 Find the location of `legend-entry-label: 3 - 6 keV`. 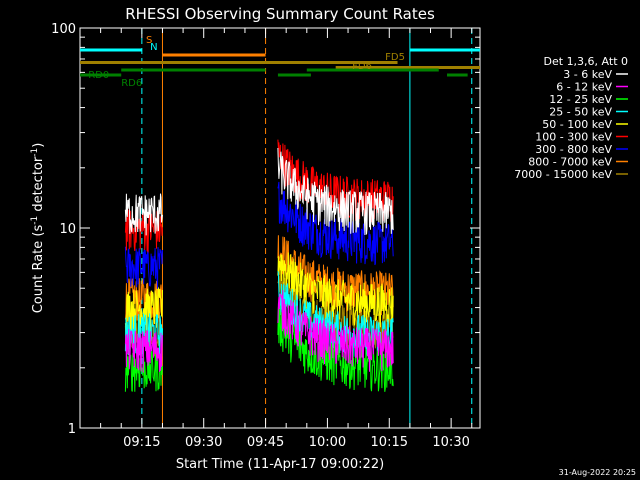

legend-entry-label: 3 - 6 keV is located at coordinates (587, 74).